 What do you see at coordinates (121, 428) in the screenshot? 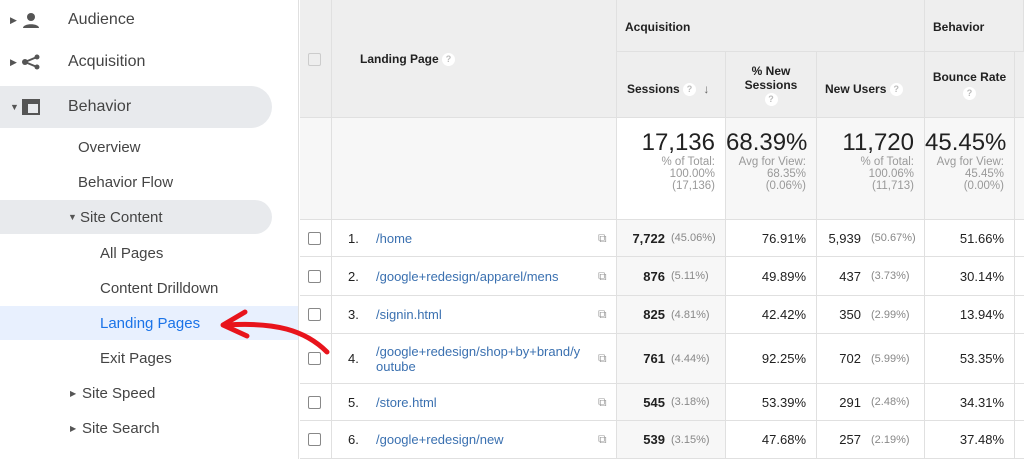
I see `sidebar-item-label: Site Search` at bounding box center [121, 428].